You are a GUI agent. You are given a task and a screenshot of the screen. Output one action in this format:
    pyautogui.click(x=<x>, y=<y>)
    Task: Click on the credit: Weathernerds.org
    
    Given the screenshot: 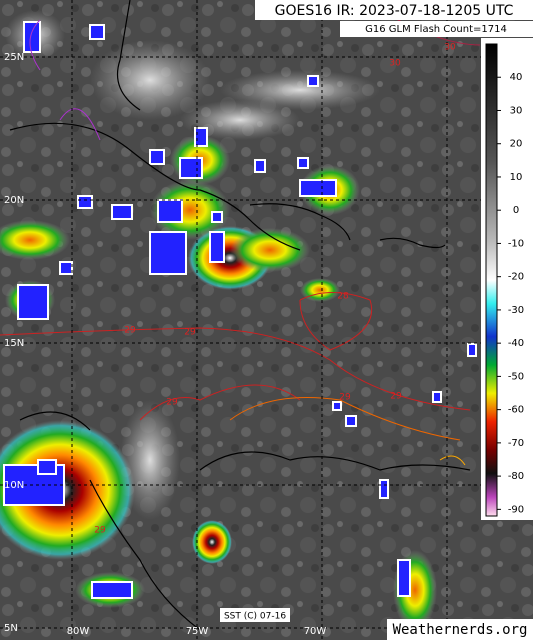 What is the action you would take?
    pyautogui.click(x=460, y=630)
    